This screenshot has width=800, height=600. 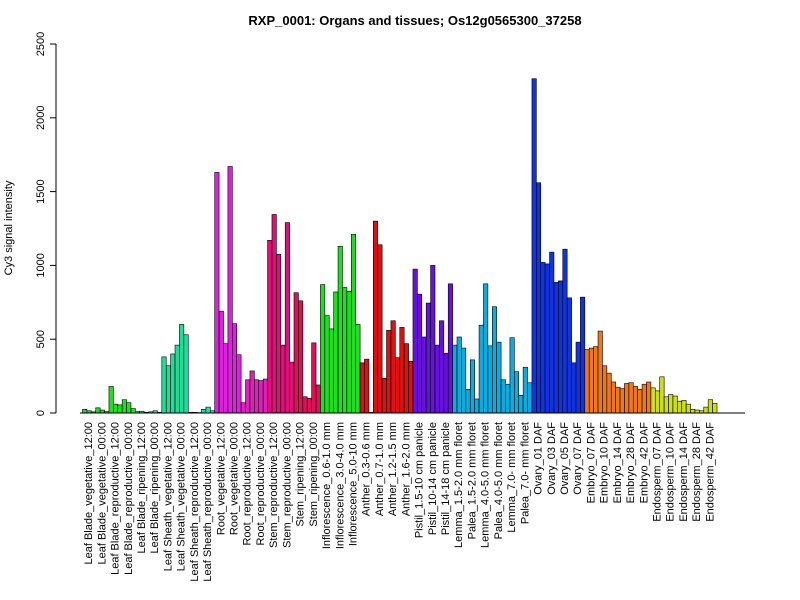 What do you see at coordinates (327, 485) in the screenshot?
I see `x-tick-label: Inflorescence_0.6-1.0 mm` at bounding box center [327, 485].